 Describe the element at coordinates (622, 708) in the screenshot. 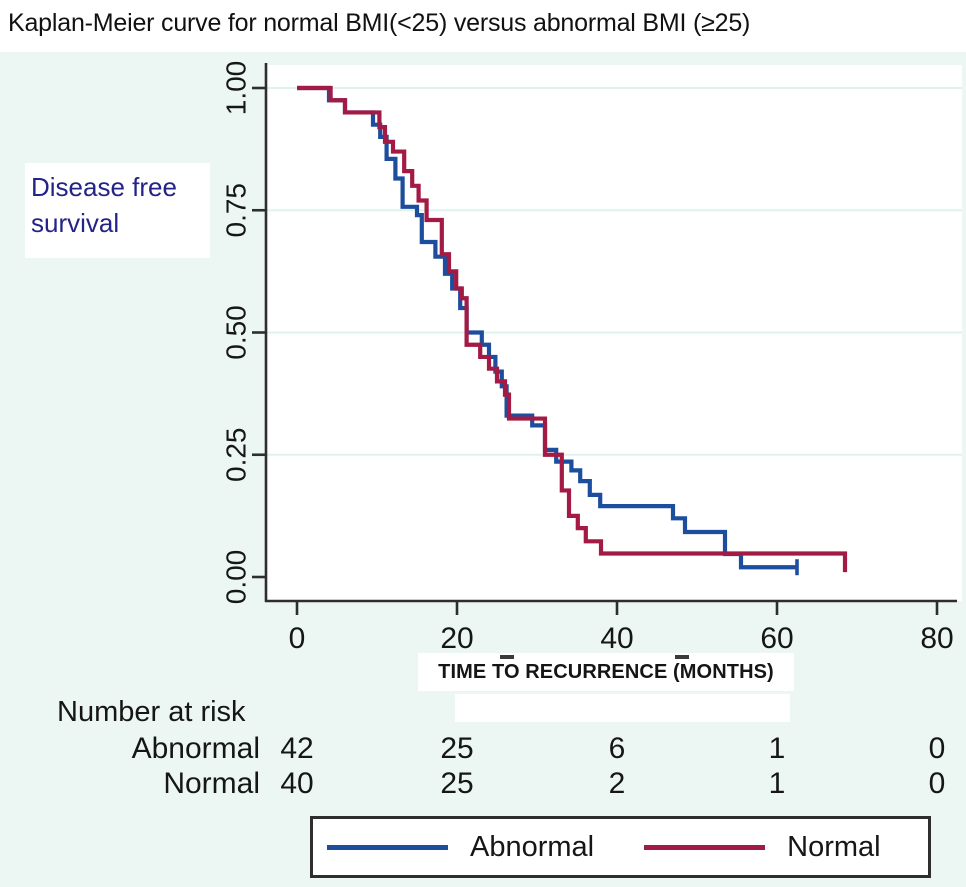

I see `risk-table-patch` at that location.